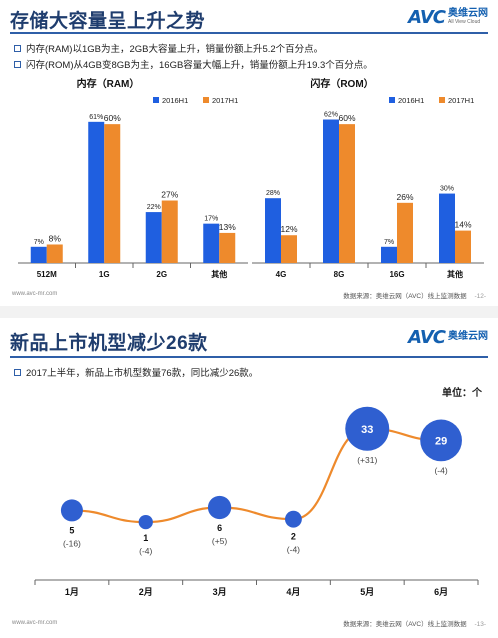 The width and height of the screenshot is (498, 638). Describe the element at coordinates (288, 229) in the screenshot. I see `bar-value-label: 12%` at that location.